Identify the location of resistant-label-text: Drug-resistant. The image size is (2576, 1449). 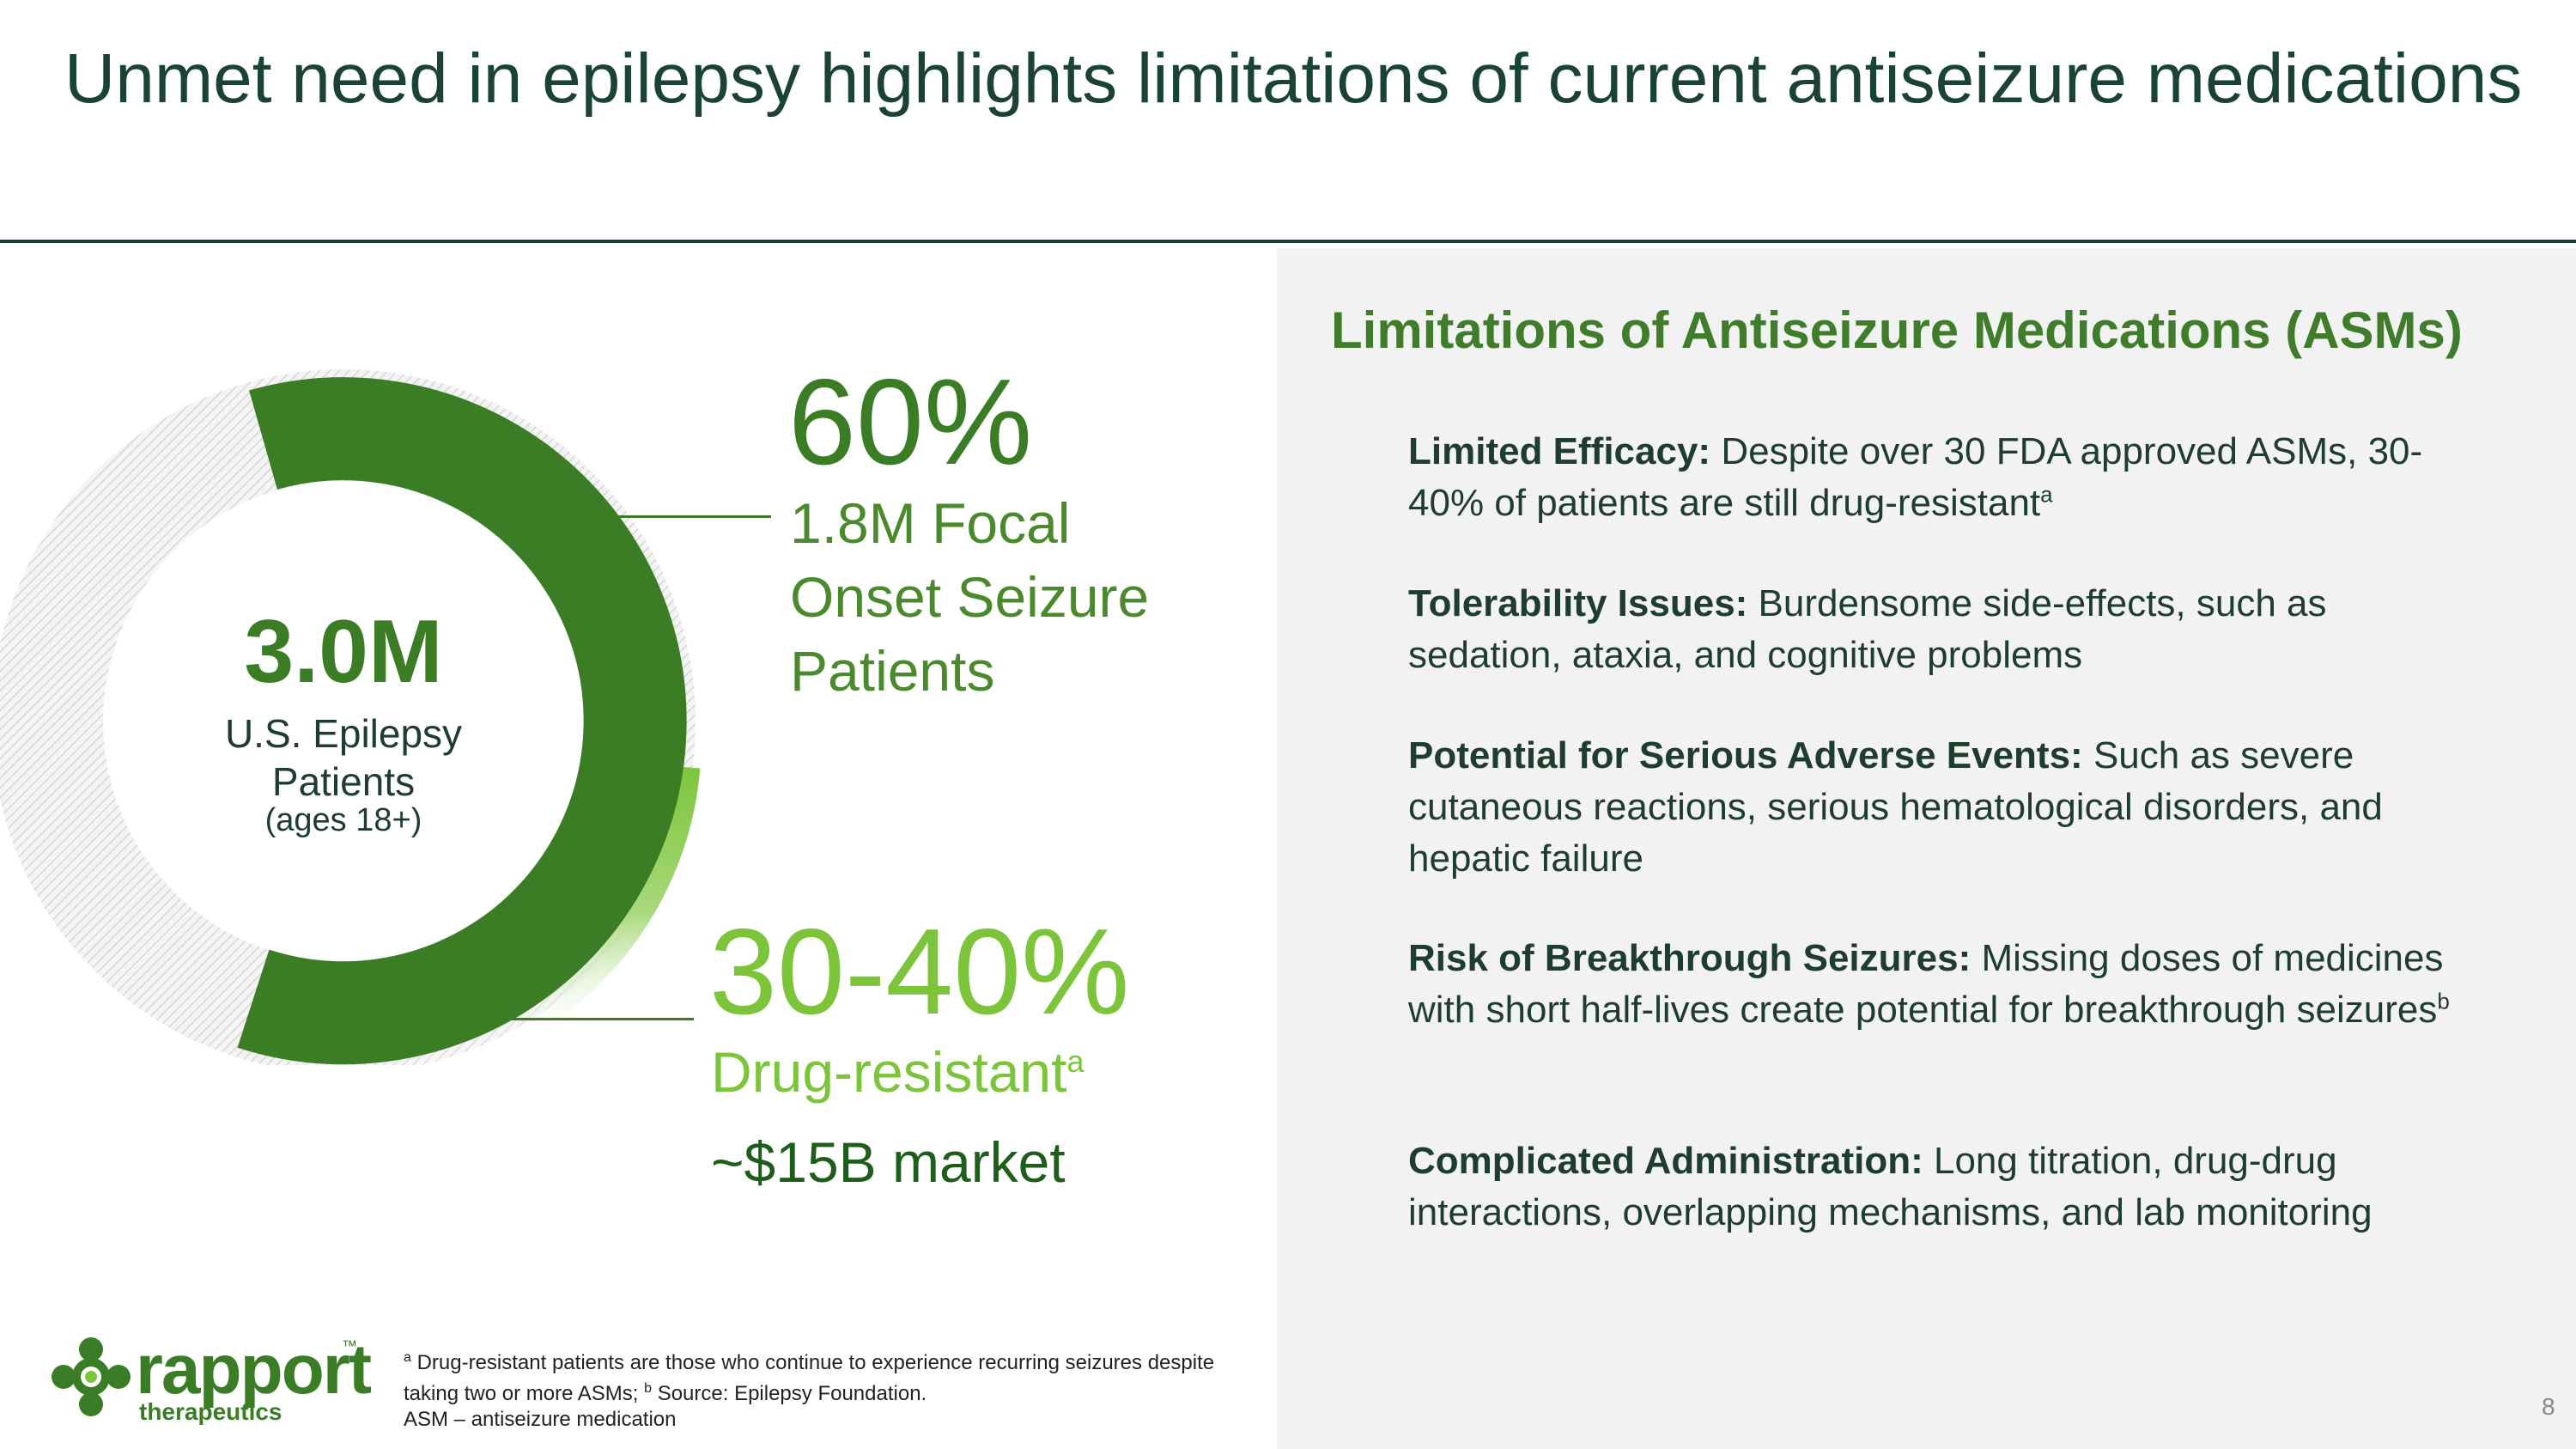
(889, 1072).